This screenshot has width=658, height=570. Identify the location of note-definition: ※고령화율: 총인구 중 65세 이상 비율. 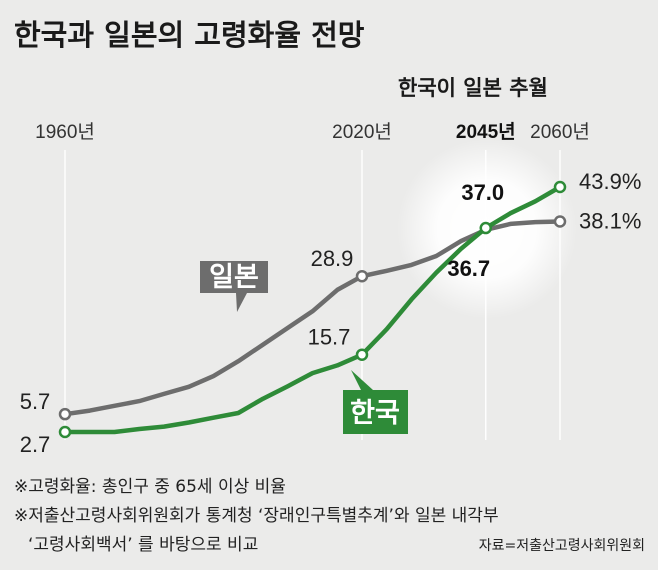
(150, 487).